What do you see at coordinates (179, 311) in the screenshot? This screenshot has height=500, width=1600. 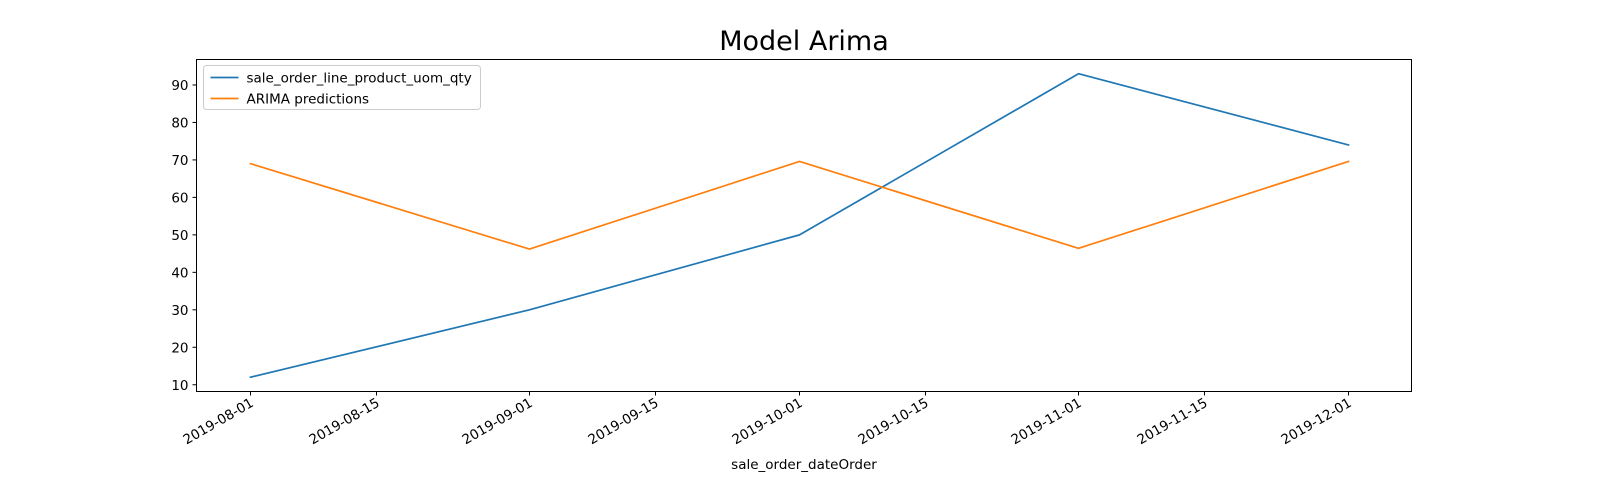 I see `y-tick-label: 30` at bounding box center [179, 311].